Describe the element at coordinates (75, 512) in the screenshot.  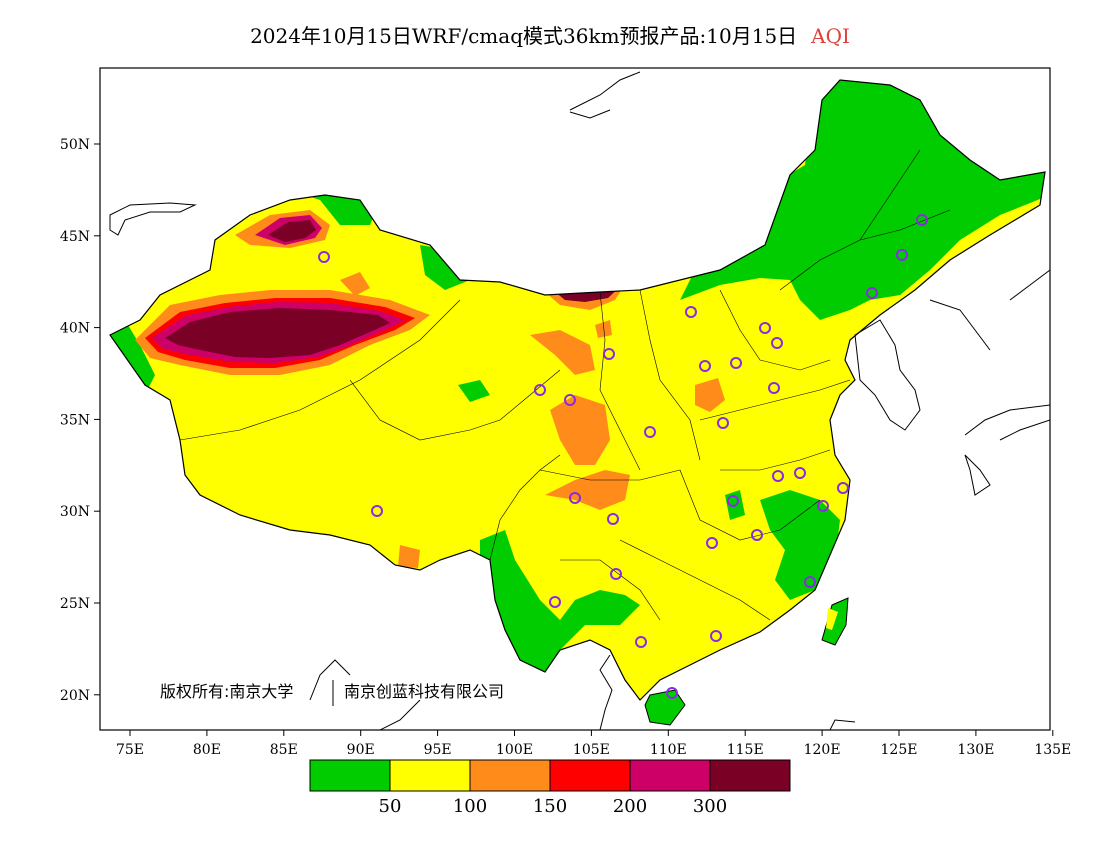
I see `lat-tick-label: 30N` at that location.